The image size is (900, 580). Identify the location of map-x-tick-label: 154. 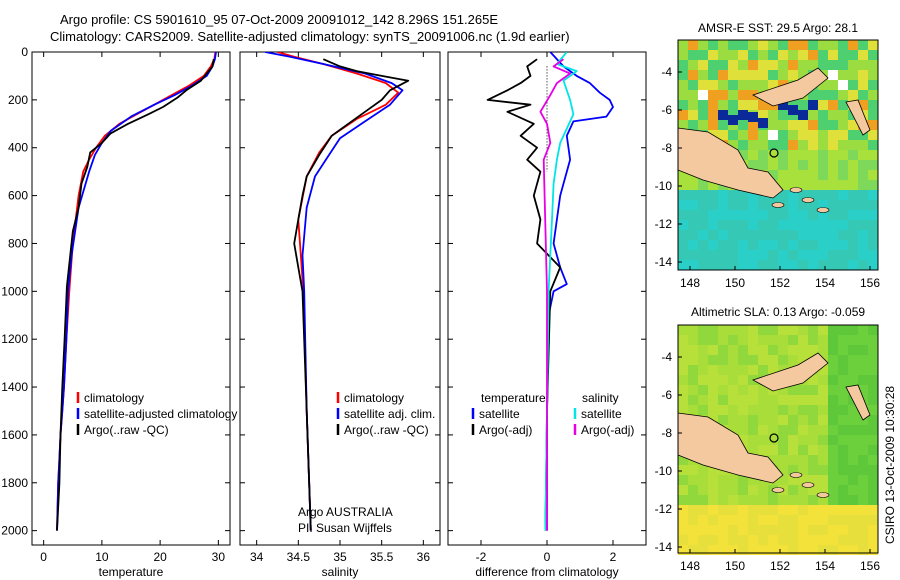
(825, 283).